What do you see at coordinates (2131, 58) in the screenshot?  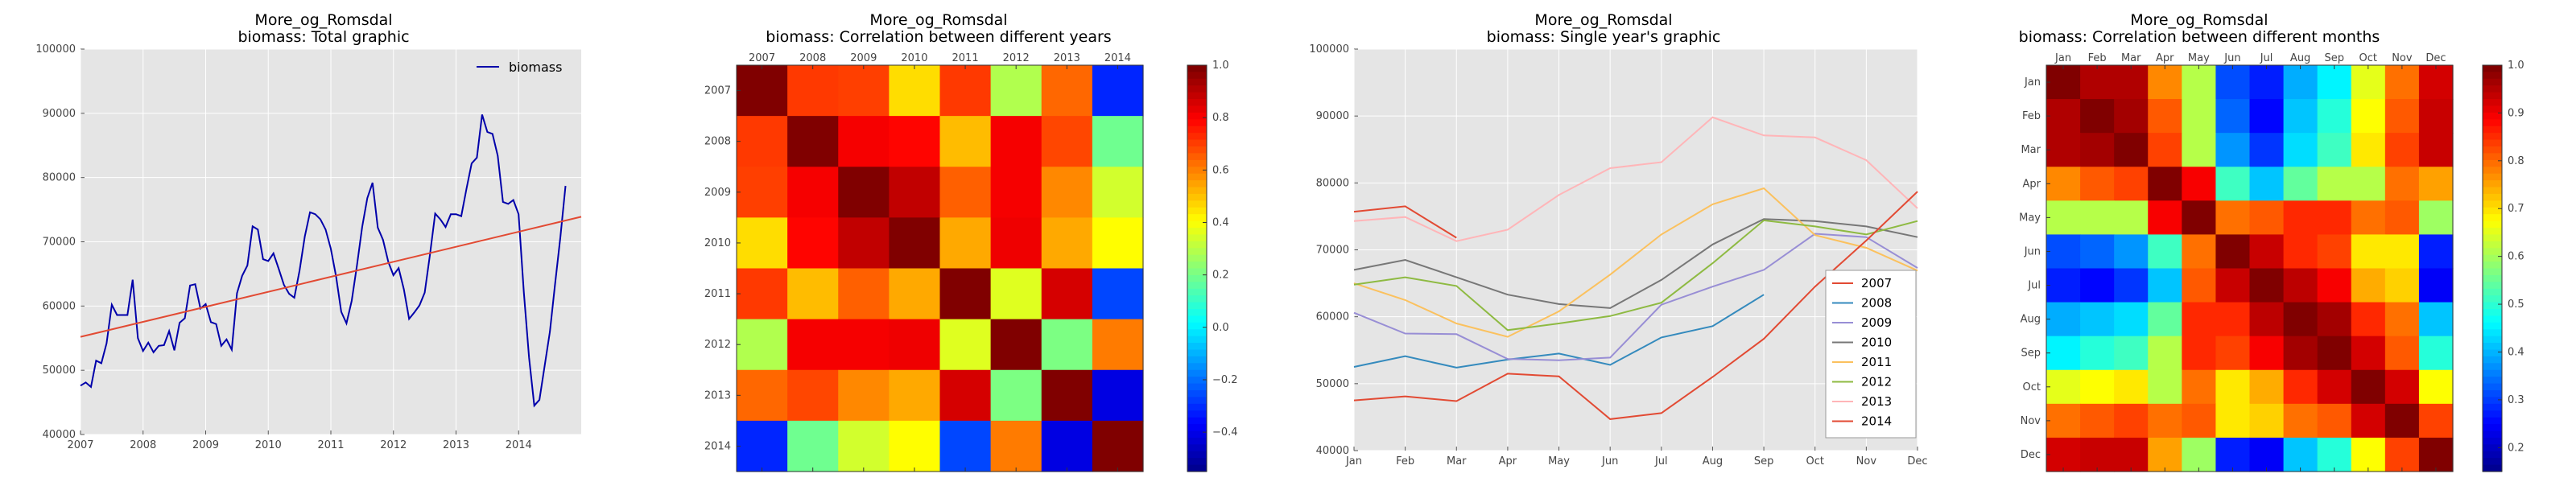 I see `x-tick-label: Mar` at bounding box center [2131, 58].